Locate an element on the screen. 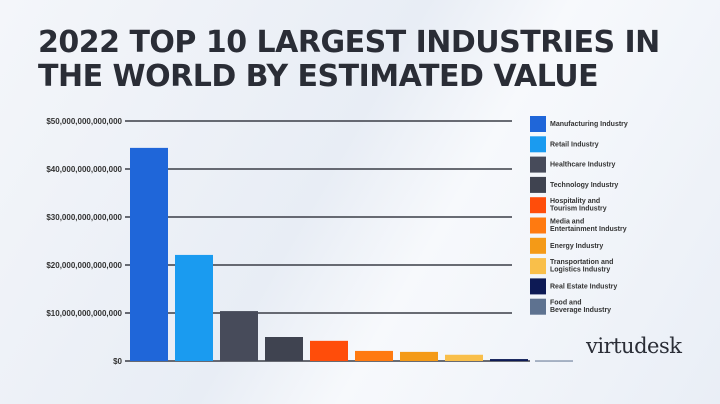  y-tick-label: $0 is located at coordinates (117, 361).